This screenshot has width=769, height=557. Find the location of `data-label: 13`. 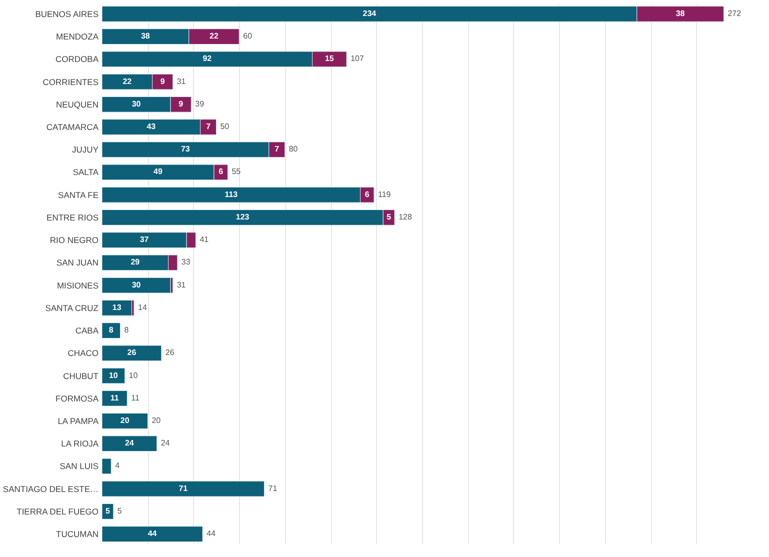

data-label: 13 is located at coordinates (117, 307).